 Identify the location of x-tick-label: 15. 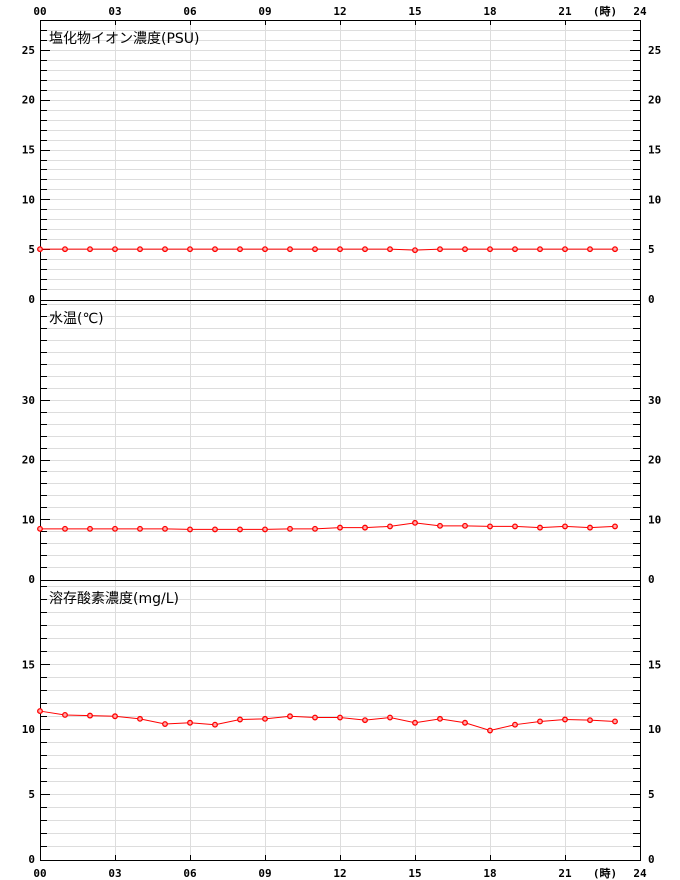
(414, 873).